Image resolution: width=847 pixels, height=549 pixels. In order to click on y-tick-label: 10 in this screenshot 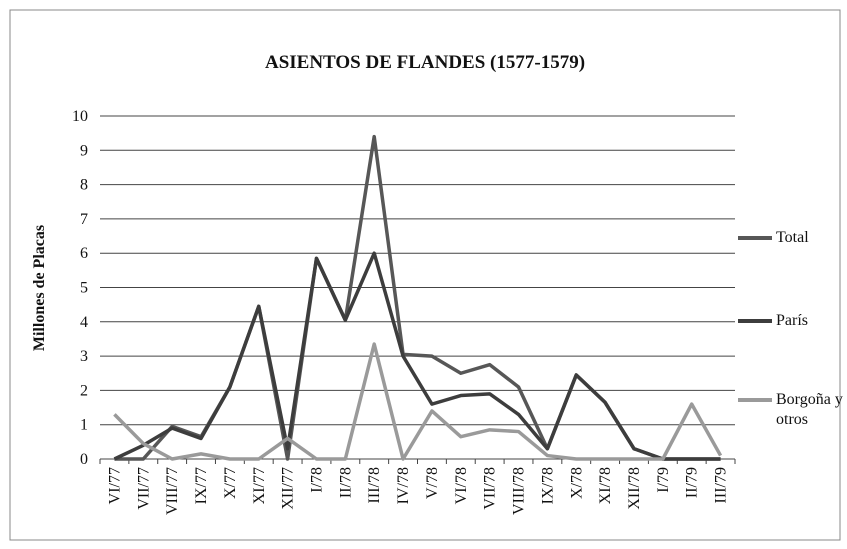, I will do `click(80, 116)`.